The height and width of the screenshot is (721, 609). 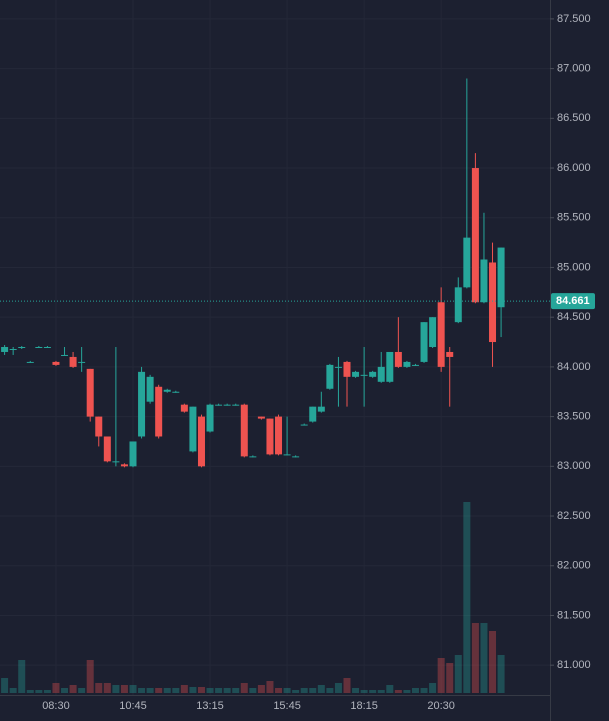 I want to click on y-tick-label: 82.500, so click(x=574, y=516).